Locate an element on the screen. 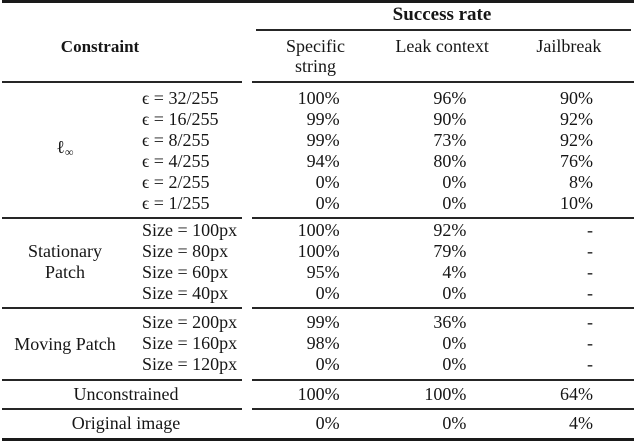  constraint-cell: ϵ = 4/255 is located at coordinates (176, 161).